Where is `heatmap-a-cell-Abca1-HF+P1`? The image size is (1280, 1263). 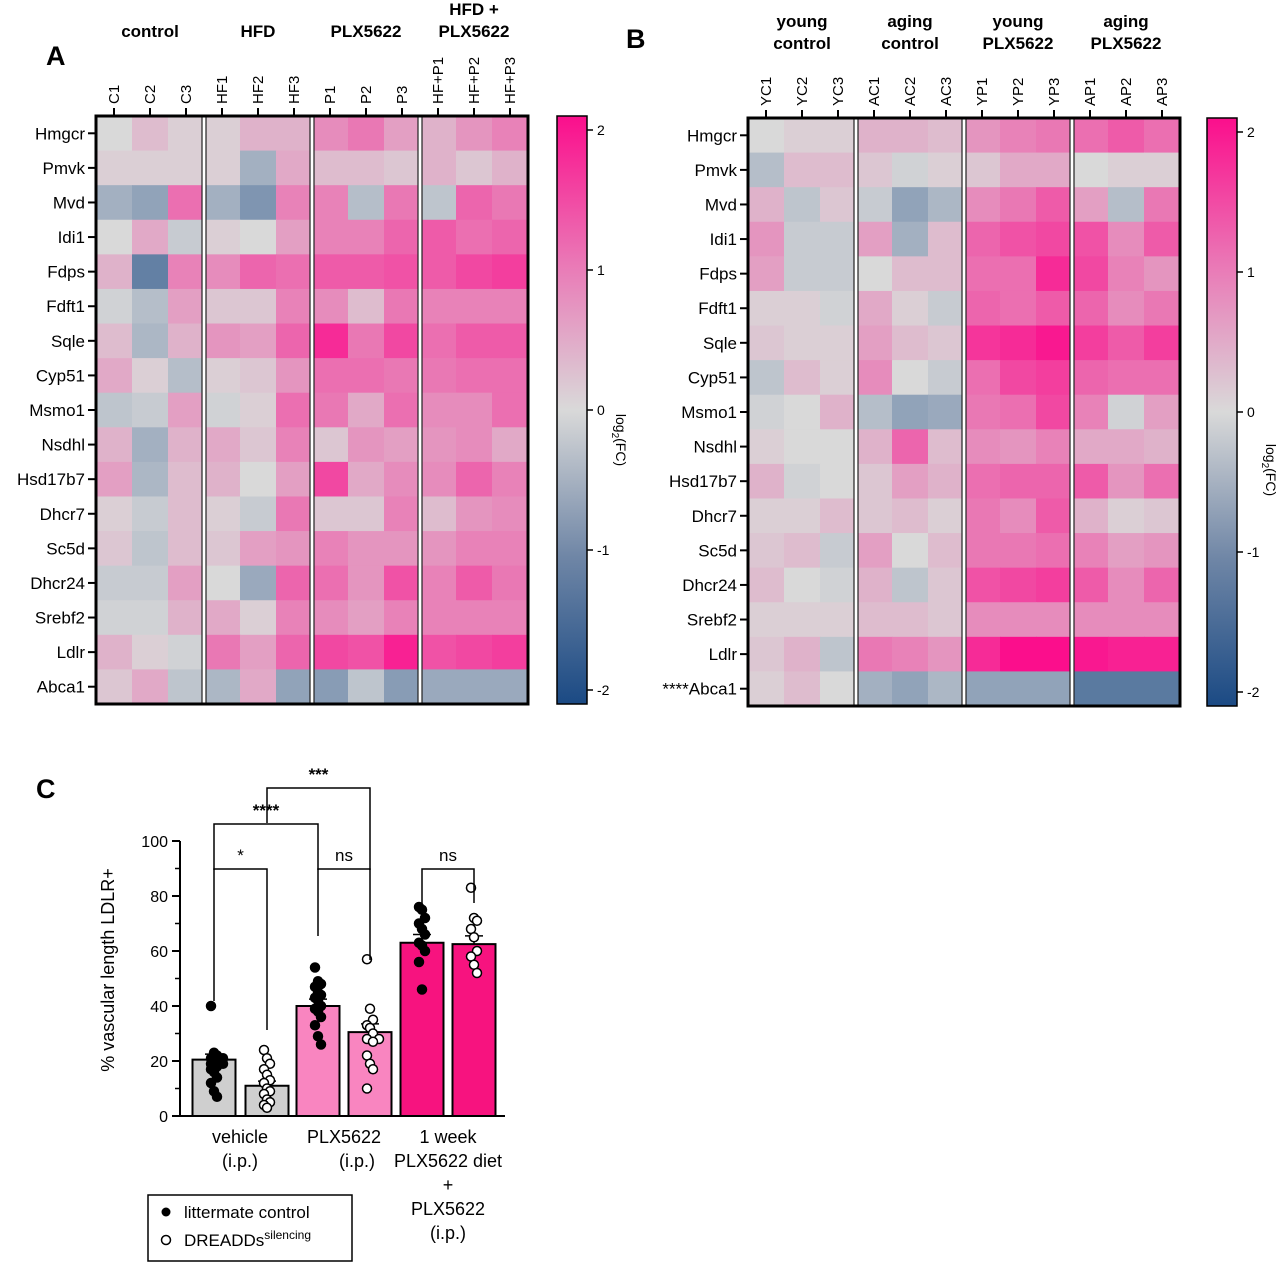 heatmap-a-cell-Abca1-HF+P1 is located at coordinates (438, 687).